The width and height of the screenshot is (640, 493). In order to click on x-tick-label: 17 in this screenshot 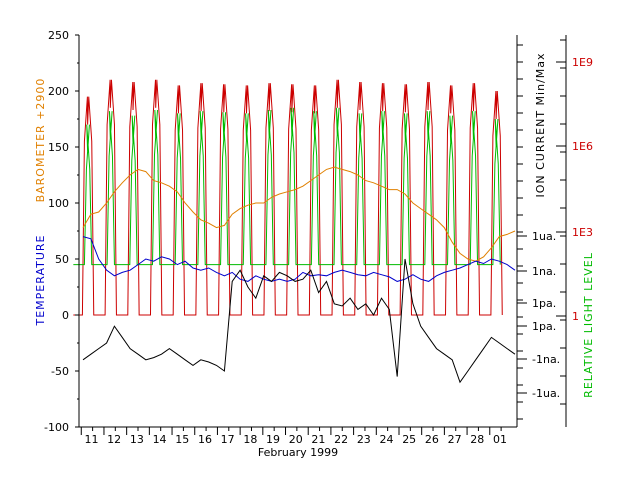, I will do `click(228, 439)`.